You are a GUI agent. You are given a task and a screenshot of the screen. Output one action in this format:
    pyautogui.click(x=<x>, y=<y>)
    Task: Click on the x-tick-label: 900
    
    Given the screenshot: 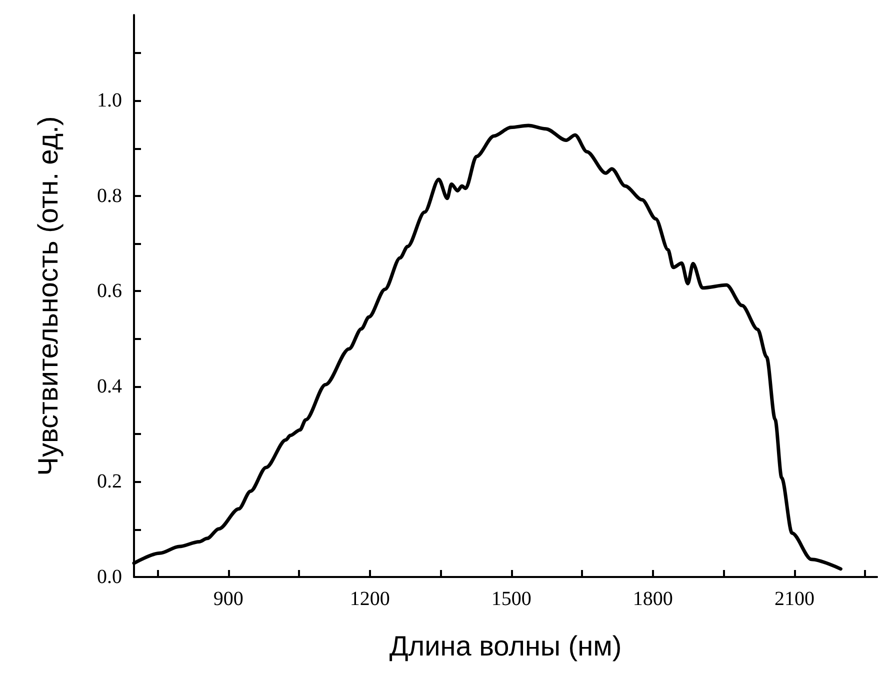 What is the action you would take?
    pyautogui.click(x=228, y=599)
    